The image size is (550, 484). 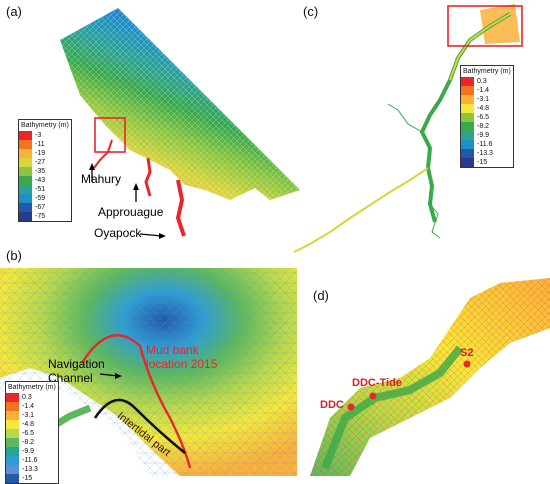 I want to click on approuague-river, so click(x=148, y=177).